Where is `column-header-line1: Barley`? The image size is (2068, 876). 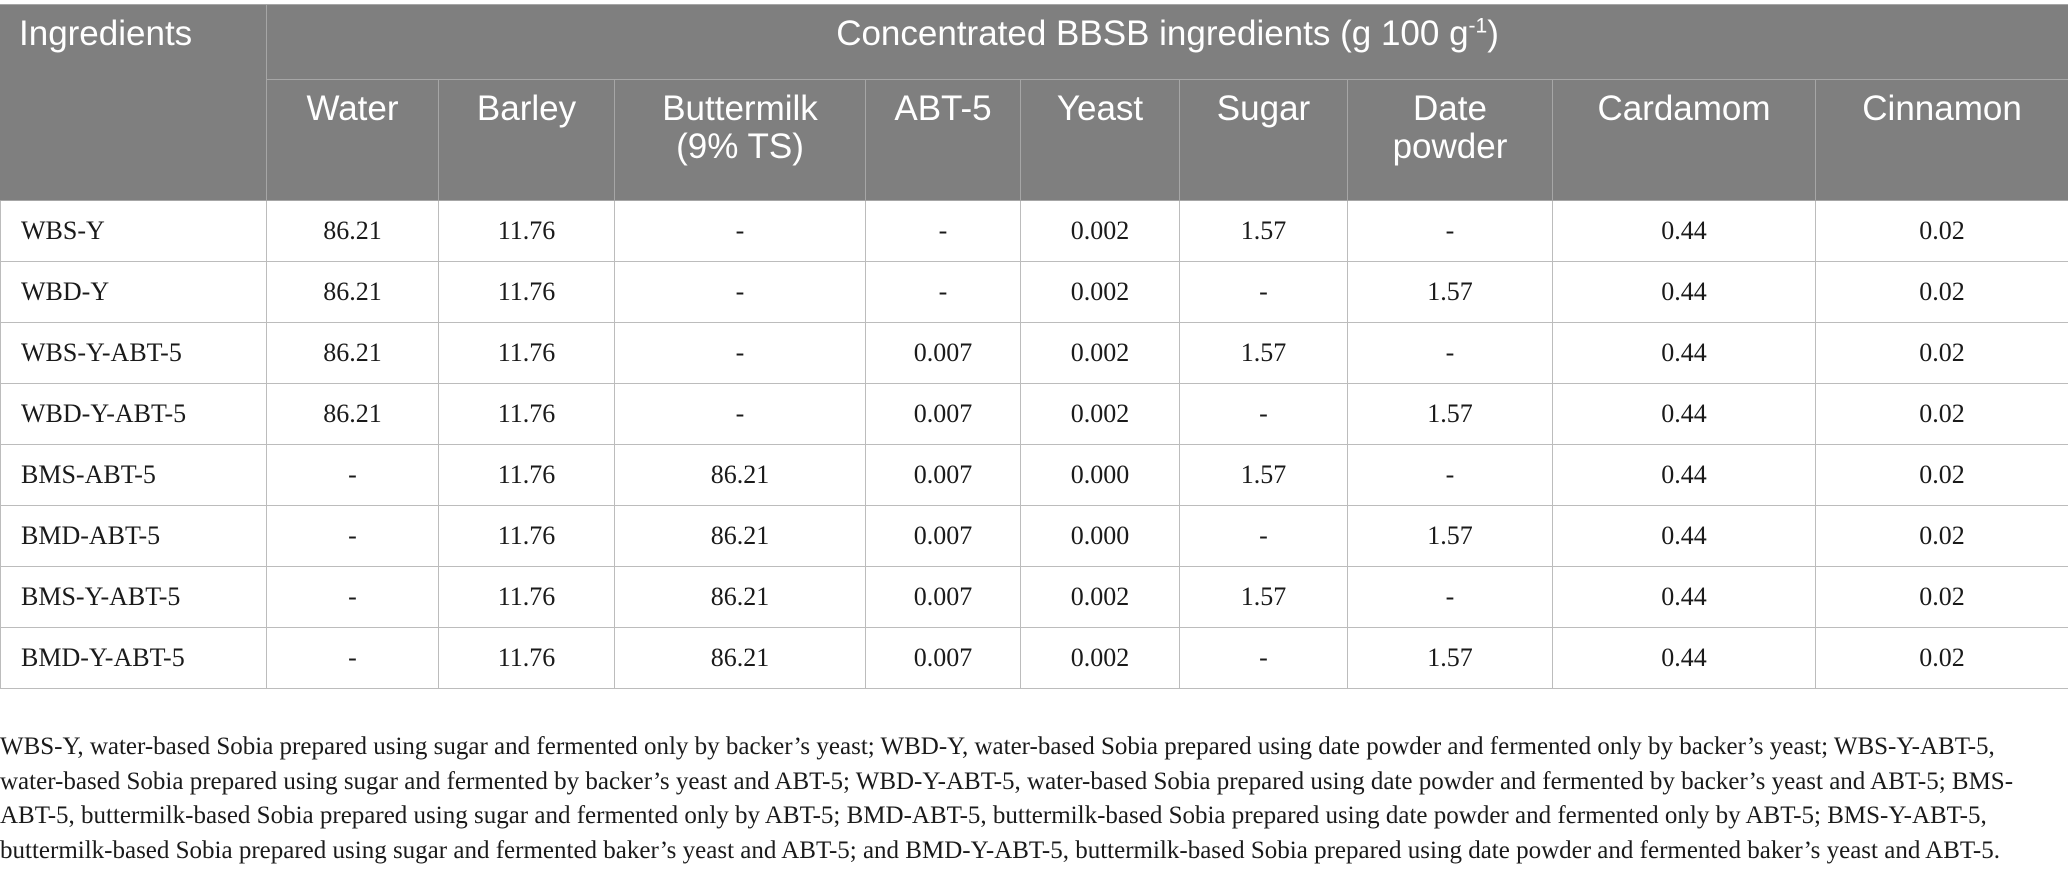
column-header-line1: Barley is located at coordinates (526, 108).